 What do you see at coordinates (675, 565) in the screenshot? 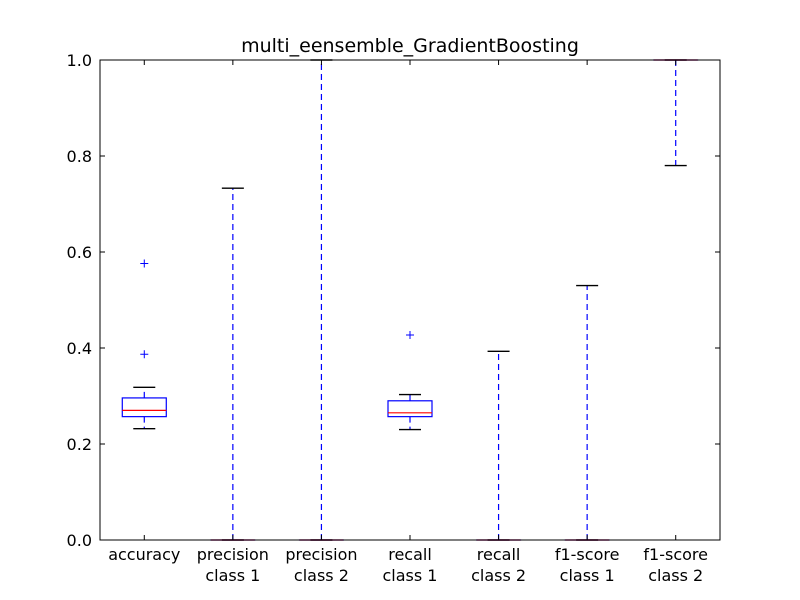
I see `x-tick-label: f1-score class 2` at bounding box center [675, 565].